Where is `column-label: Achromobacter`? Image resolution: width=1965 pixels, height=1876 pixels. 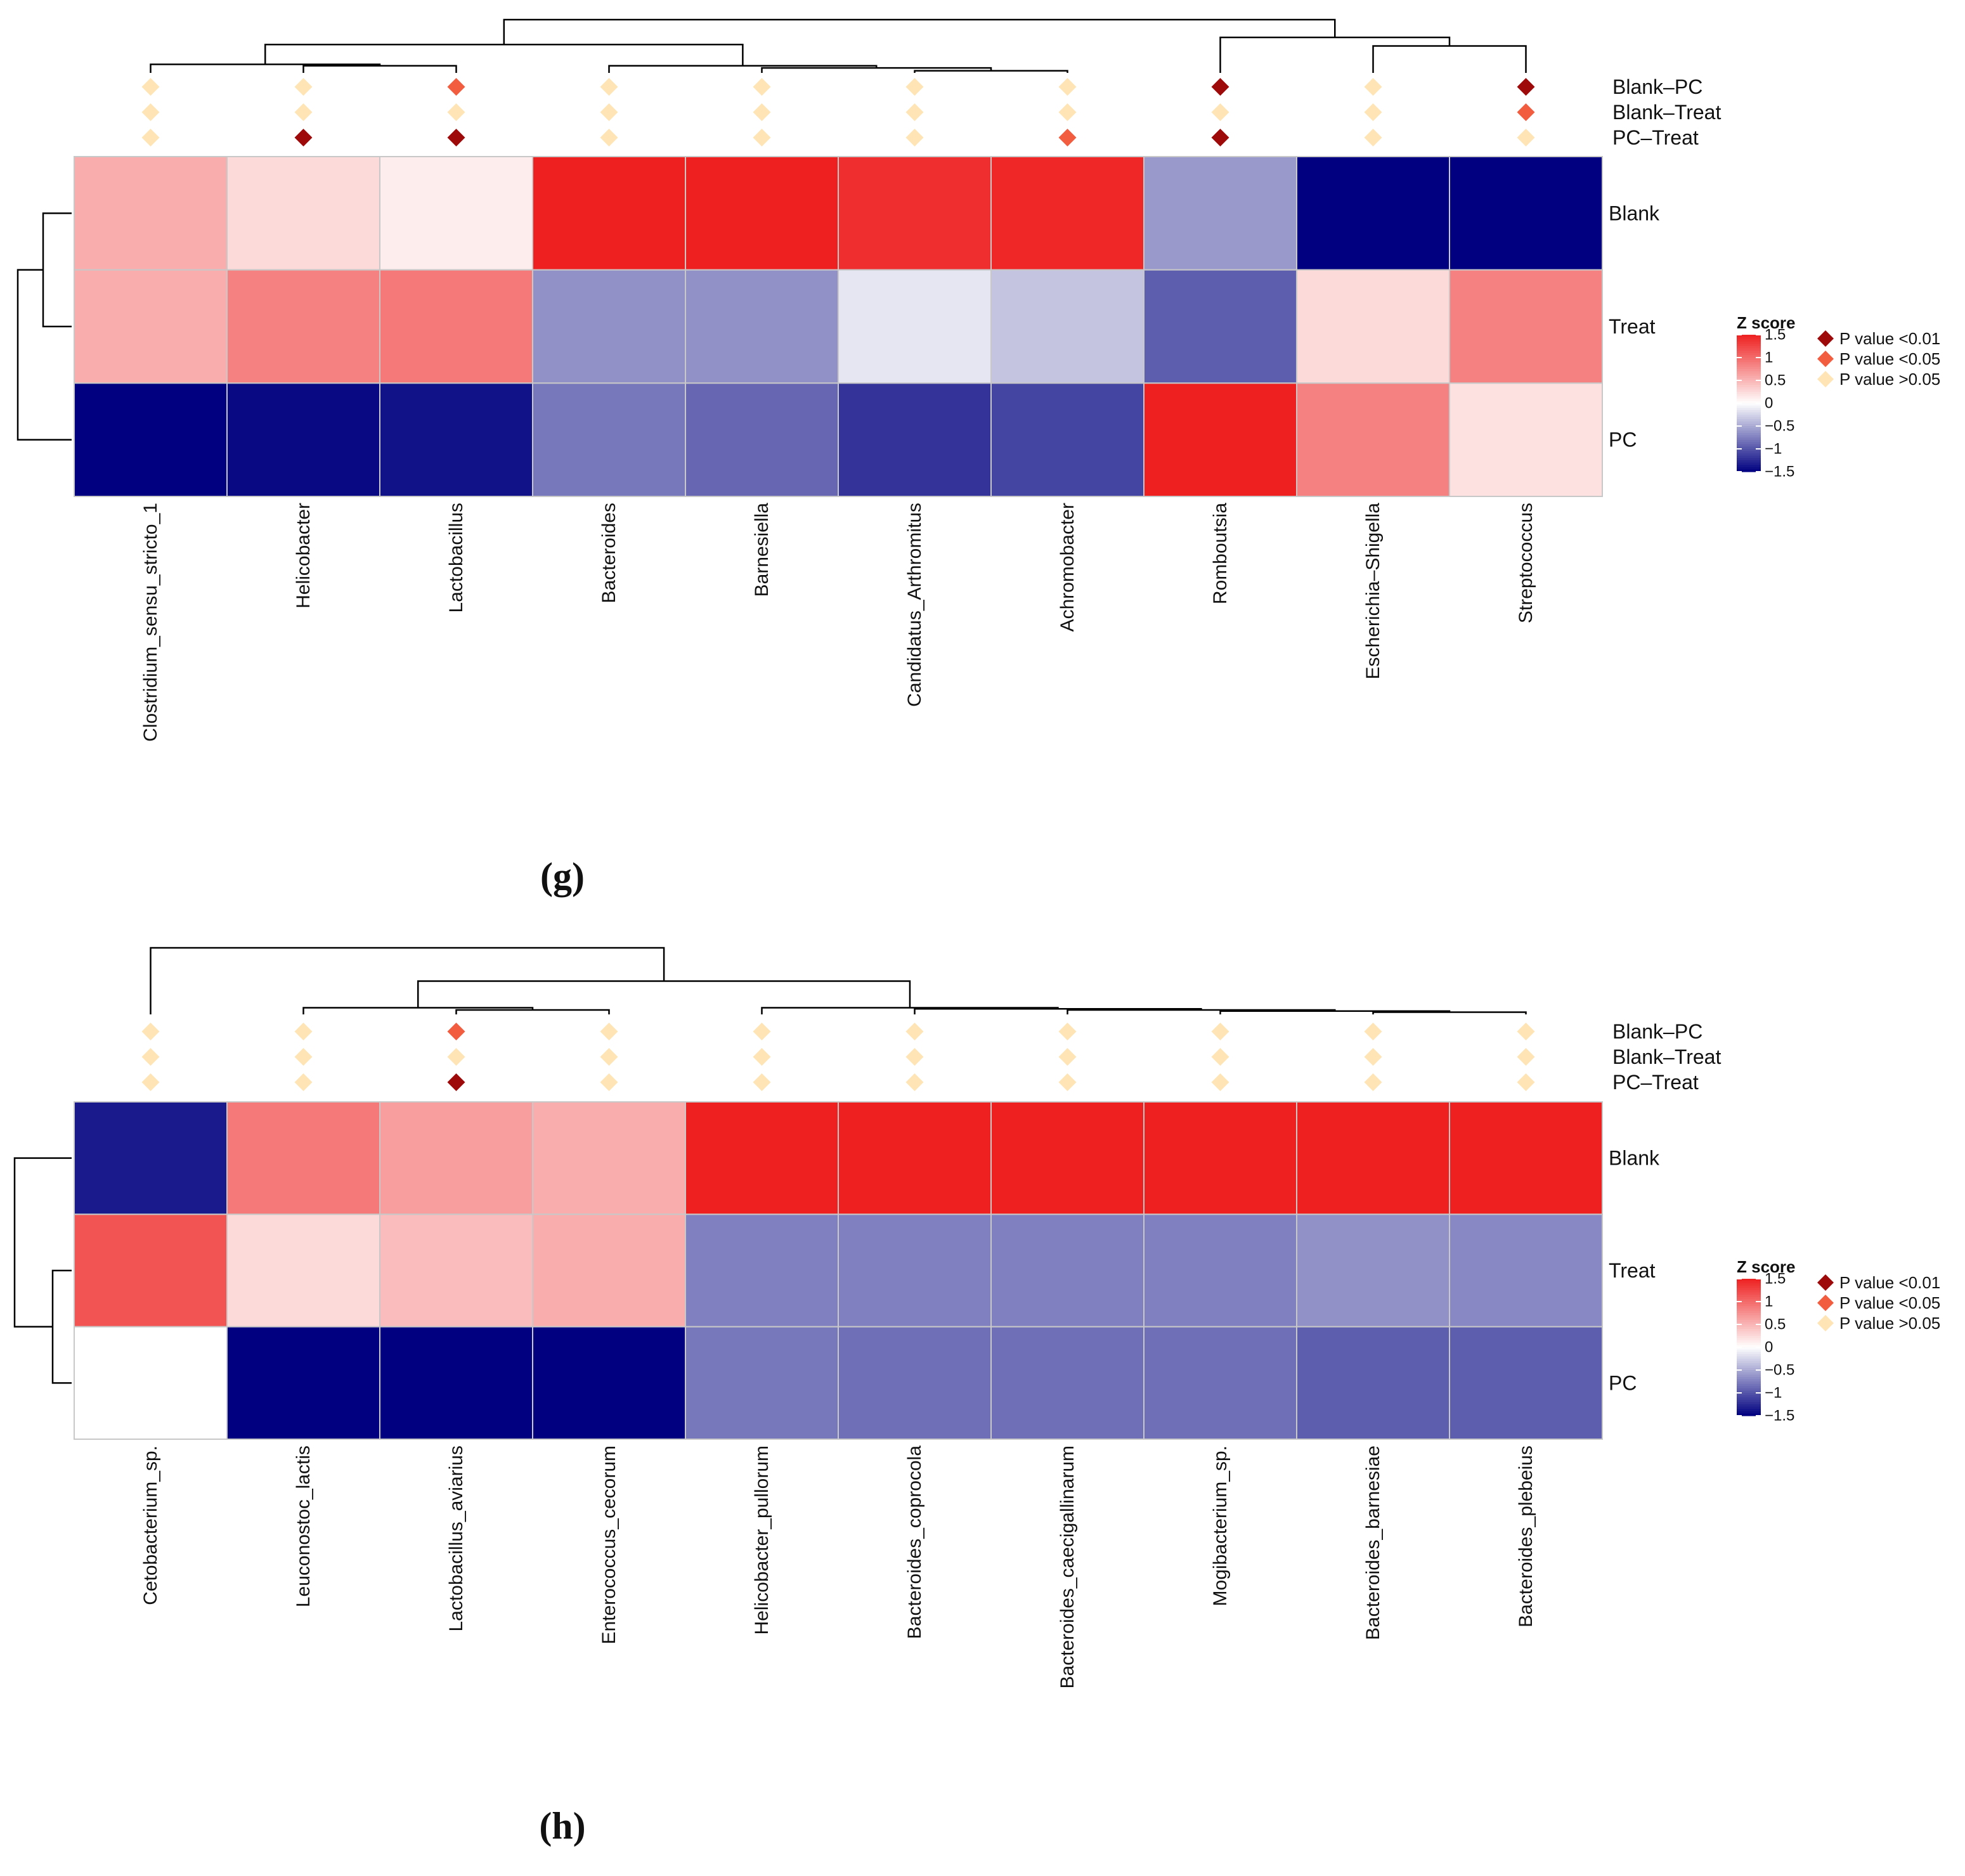
column-label: Achromobacter is located at coordinates (1067, 567).